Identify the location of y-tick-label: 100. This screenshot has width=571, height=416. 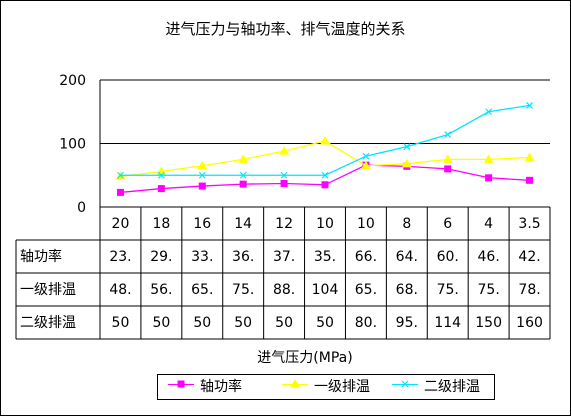
(72, 145).